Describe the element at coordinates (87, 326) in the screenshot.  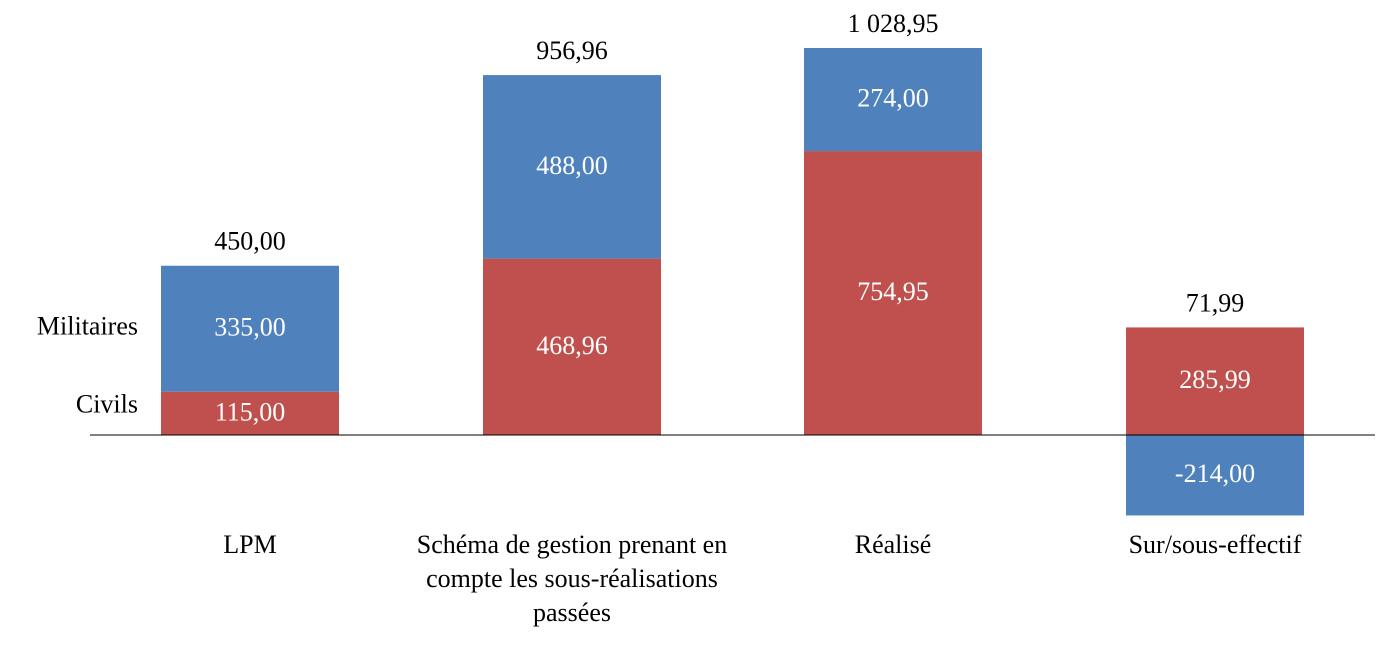
I see `legend-label: Militaires` at that location.